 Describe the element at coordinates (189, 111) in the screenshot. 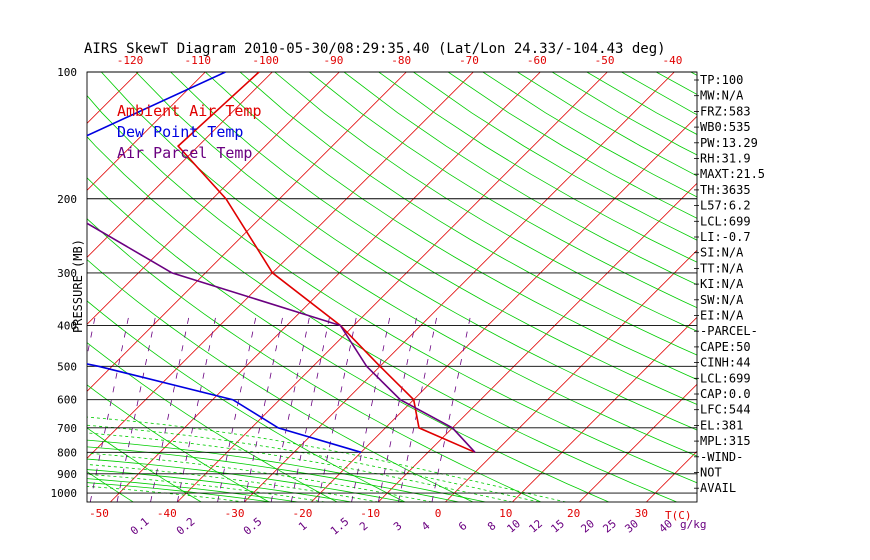

I see `legend-entry: Ambient Air Temp` at that location.